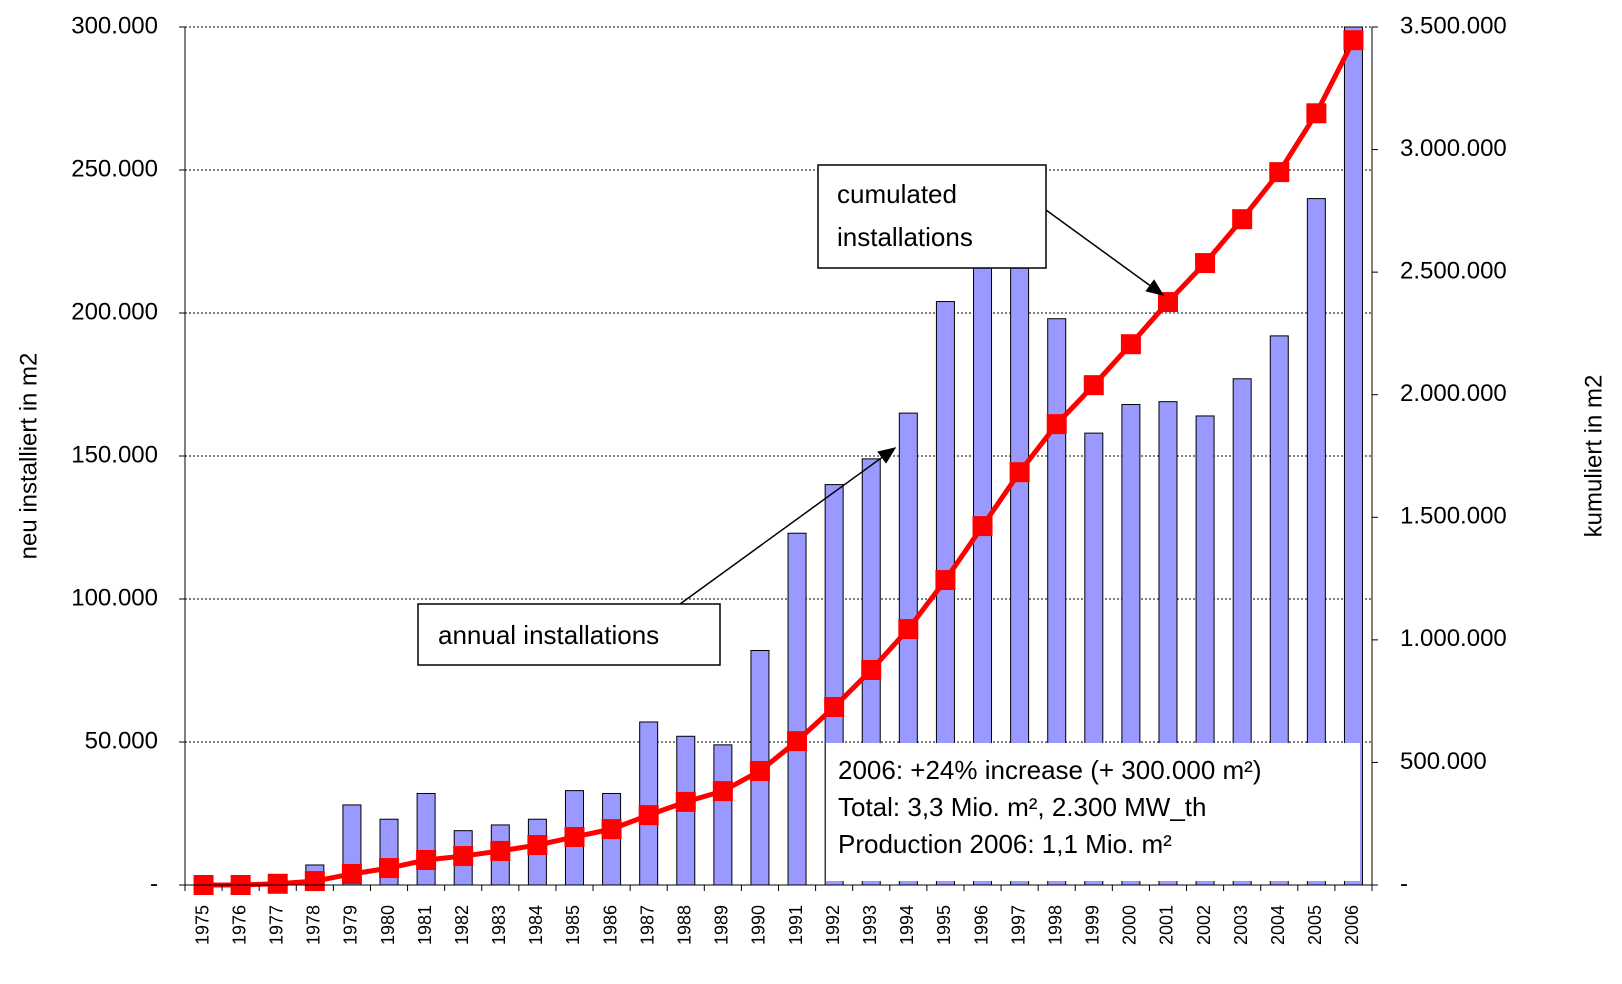 The width and height of the screenshot is (1622, 984). Describe the element at coordinates (905, 237) in the screenshot. I see `annotation-text: installations` at that location.